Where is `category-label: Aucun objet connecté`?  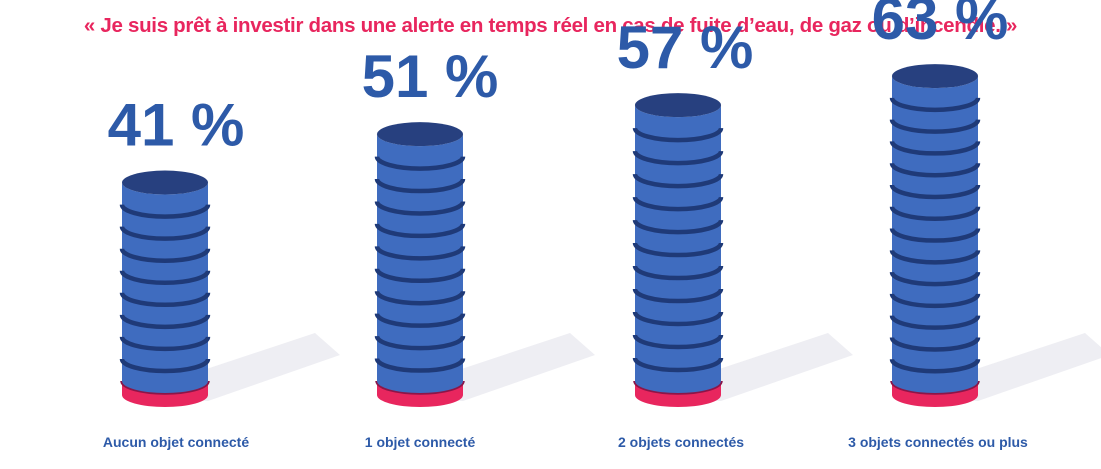
category-label: Aucun objet connecté is located at coordinates (176, 442).